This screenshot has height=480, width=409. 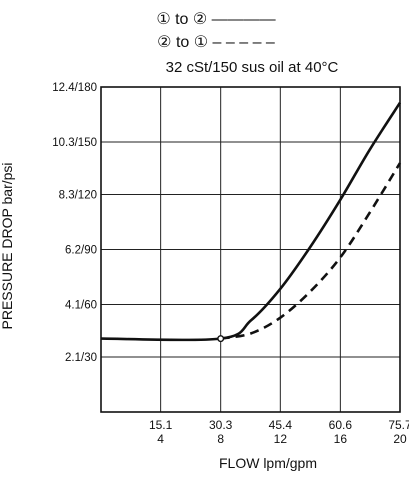 I want to click on legend-entry-2-to-1: ② to ① – – – – –, so click(x=216, y=42).